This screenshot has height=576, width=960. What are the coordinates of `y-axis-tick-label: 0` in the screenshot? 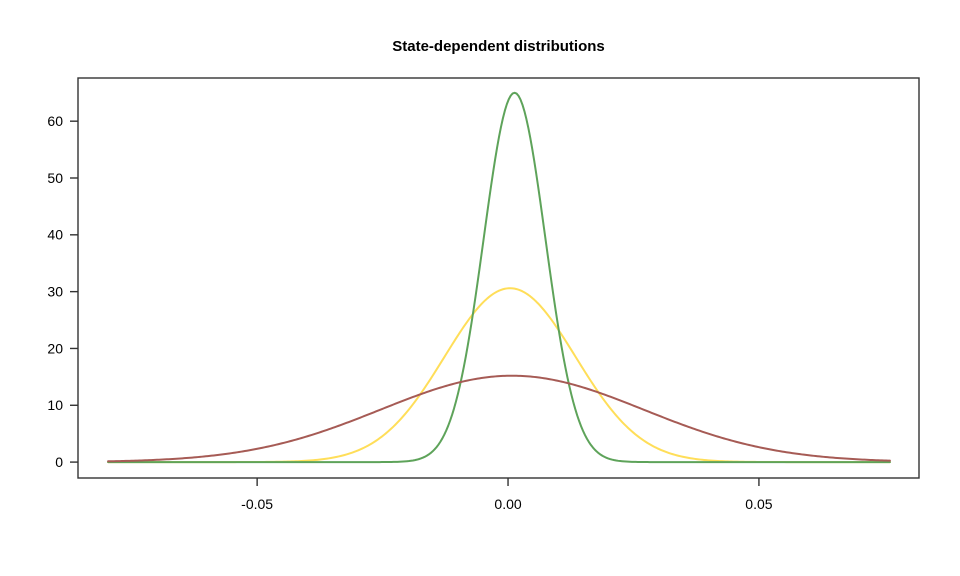 It's located at (59, 462).